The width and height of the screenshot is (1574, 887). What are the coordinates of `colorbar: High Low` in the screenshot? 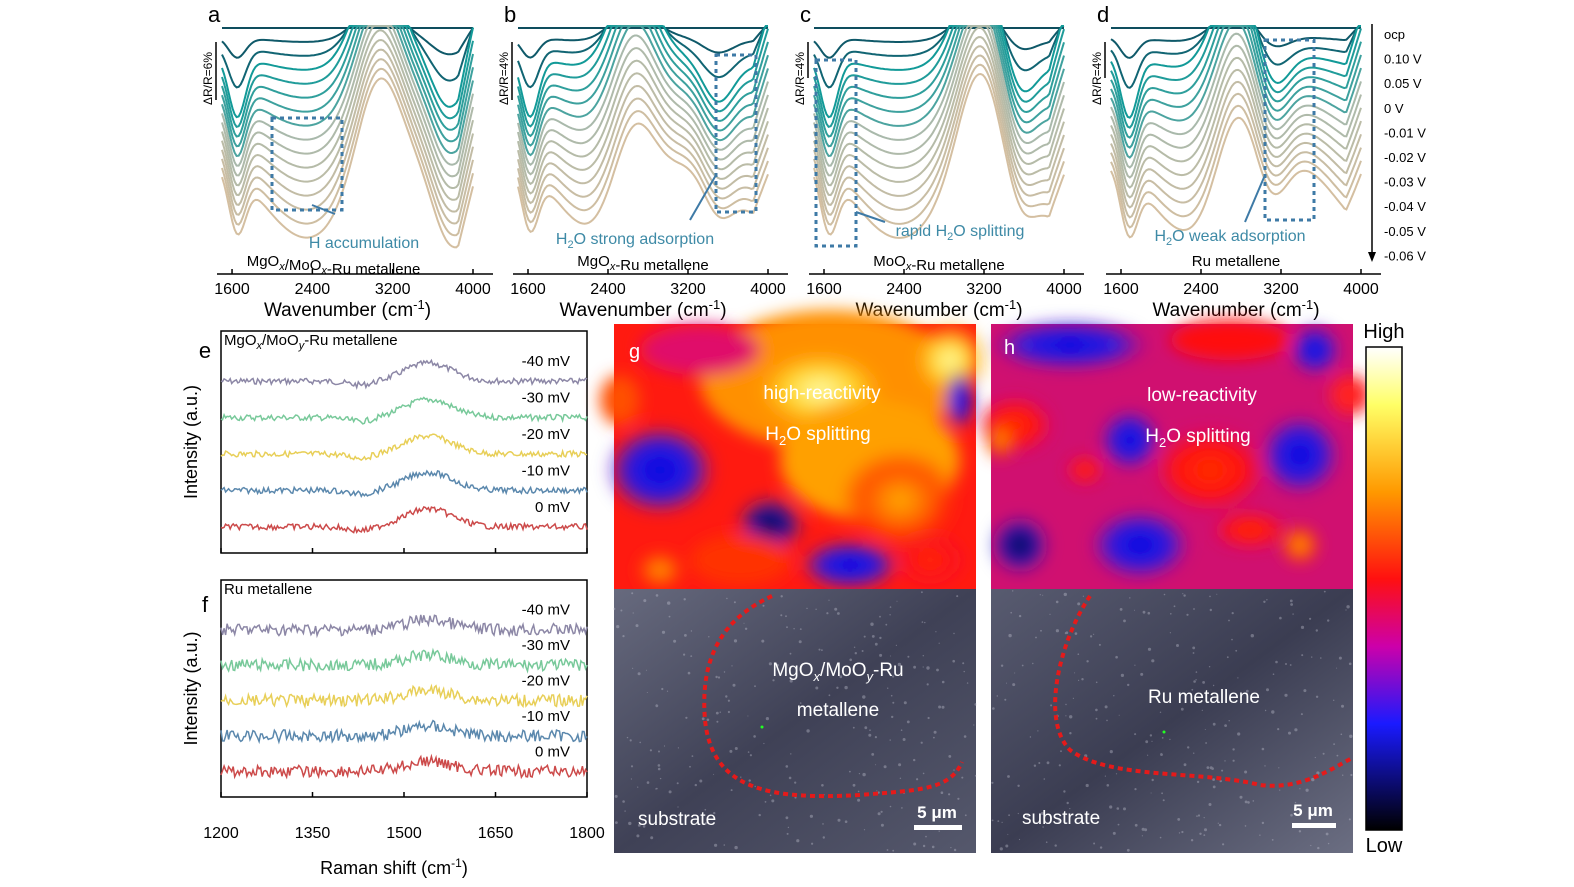 It's located at (1383, 589).